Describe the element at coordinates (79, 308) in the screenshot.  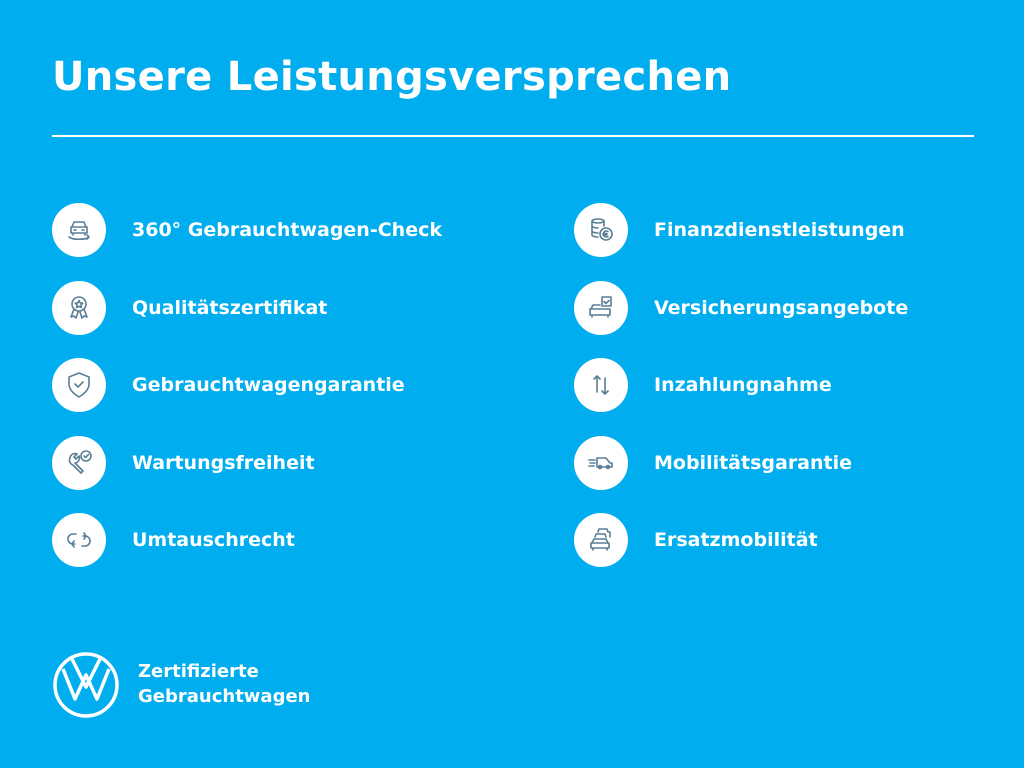
I see `award-badge-icon` at that location.